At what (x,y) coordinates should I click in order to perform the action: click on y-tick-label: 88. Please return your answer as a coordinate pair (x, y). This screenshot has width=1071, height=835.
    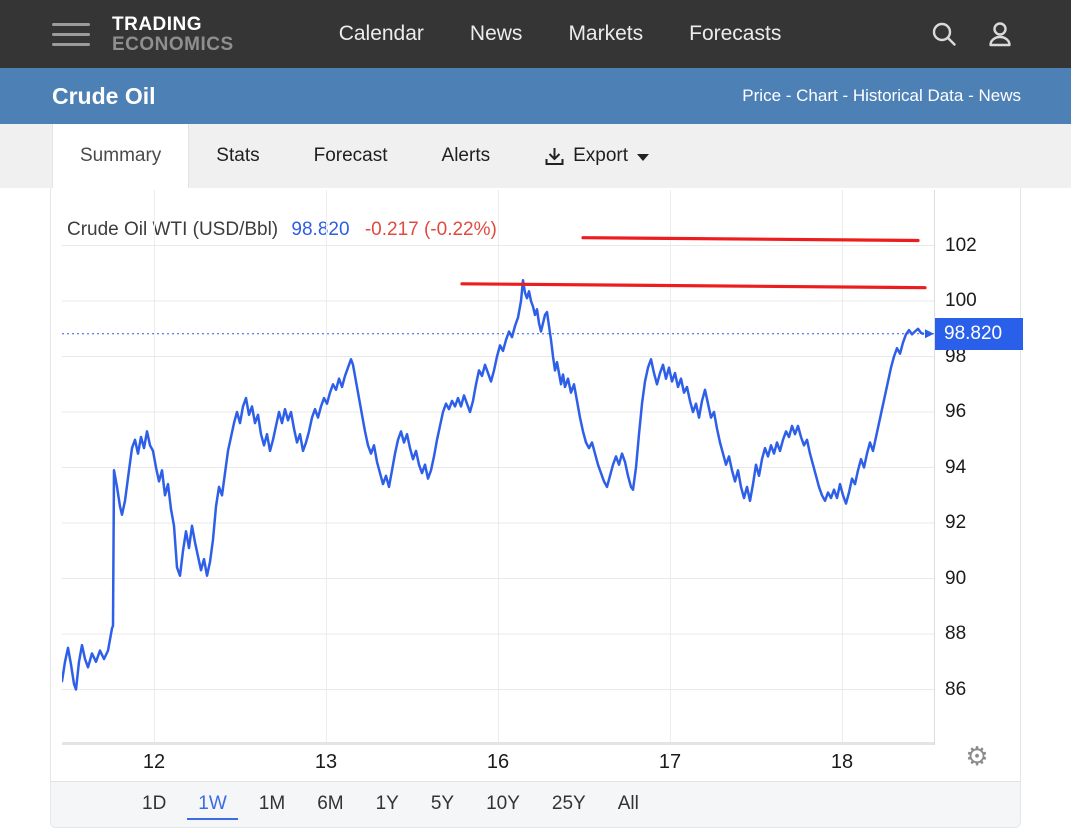
    Looking at the image, I should click on (956, 633).